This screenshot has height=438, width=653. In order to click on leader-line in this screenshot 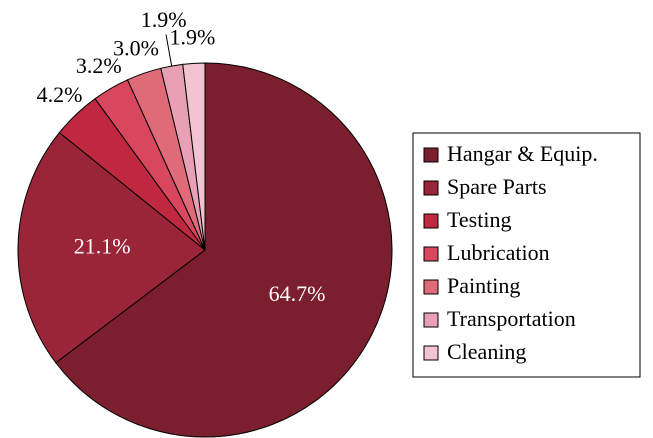, I will do `click(169, 50)`.